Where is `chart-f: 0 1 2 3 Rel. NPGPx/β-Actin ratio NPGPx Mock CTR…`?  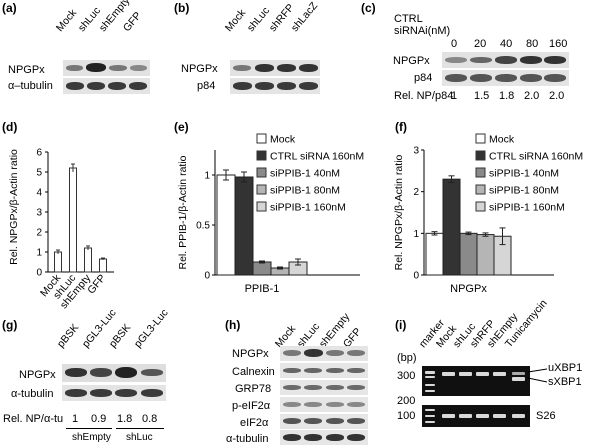 chart-f: 0 1 2 3 Rel. NPGPx/β-Actin ratio NPGPx Mock CTR… is located at coordinates (488, 214).